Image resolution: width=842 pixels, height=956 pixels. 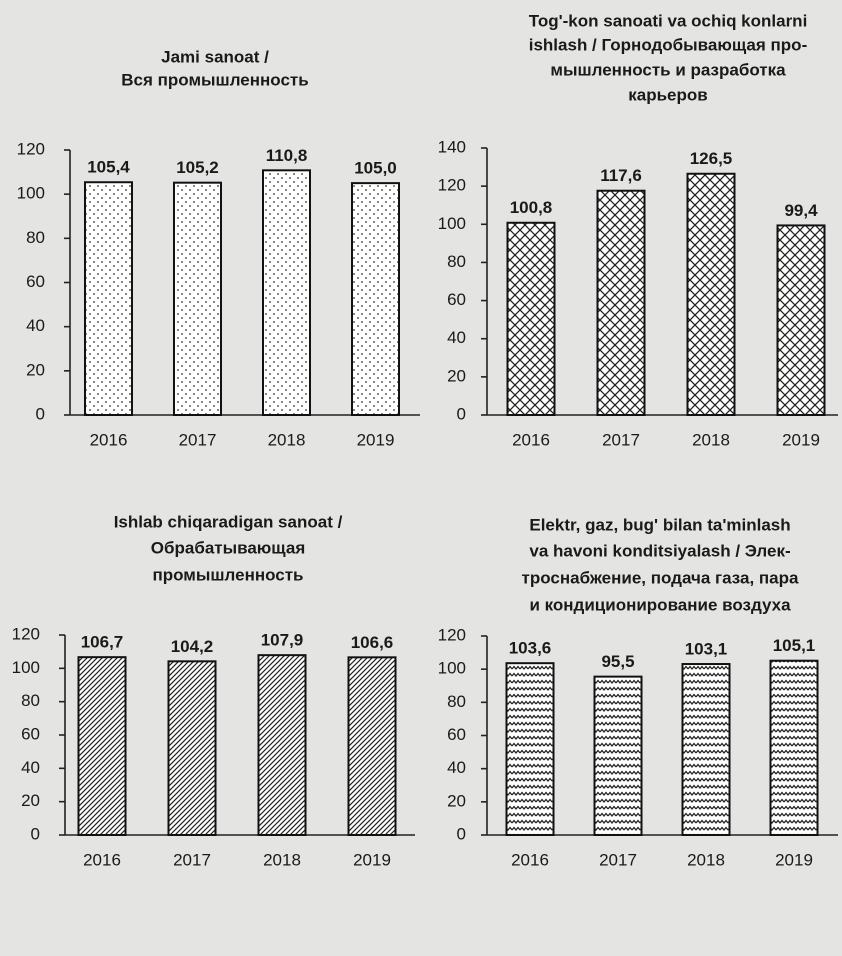 I want to click on chart-title: карьеров, so click(x=667, y=94).